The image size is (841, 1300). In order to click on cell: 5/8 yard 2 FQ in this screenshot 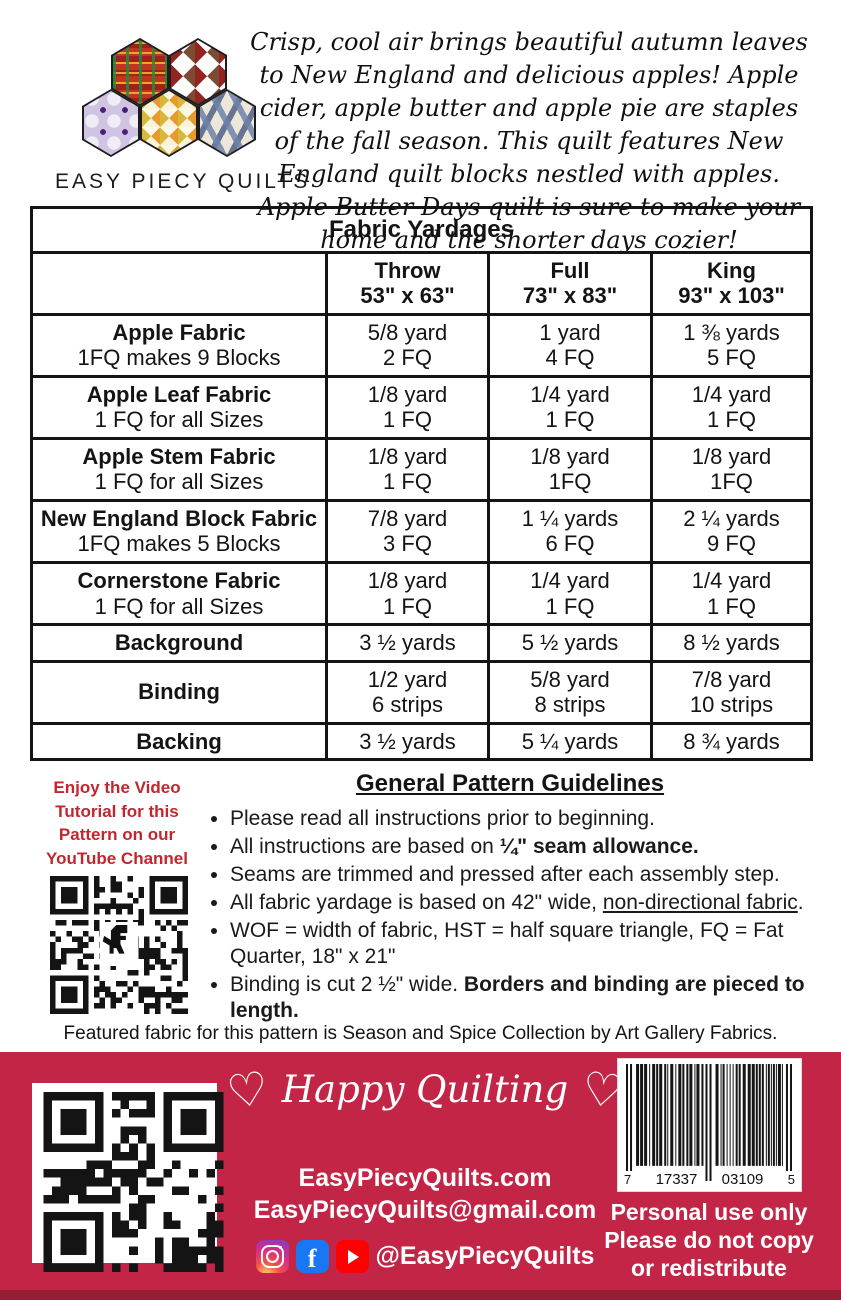, I will do `click(407, 345)`.